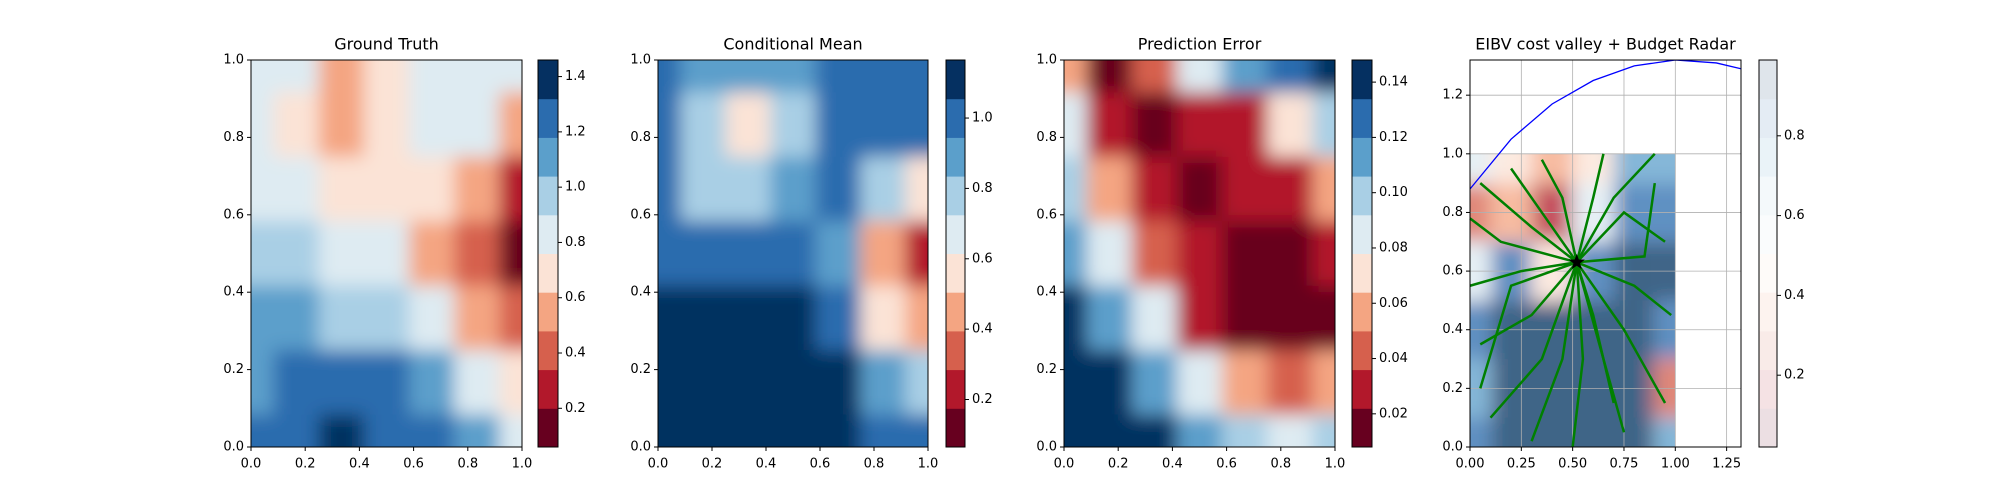 This screenshot has height=500, width=2000. Describe the element at coordinates (1521, 464) in the screenshot. I see `x-tick-label: 0.25` at that location.